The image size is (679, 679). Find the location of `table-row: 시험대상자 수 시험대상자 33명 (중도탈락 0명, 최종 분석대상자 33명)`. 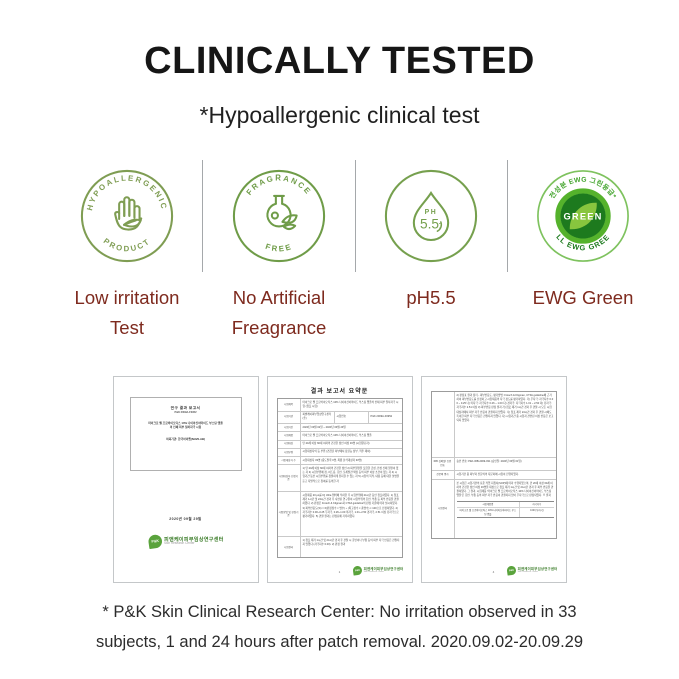

table-row: 시험대상자 수 시험대상자 33명 (중도탈락 0명, 최종 분석대상자 33명) is located at coordinates (339, 461).